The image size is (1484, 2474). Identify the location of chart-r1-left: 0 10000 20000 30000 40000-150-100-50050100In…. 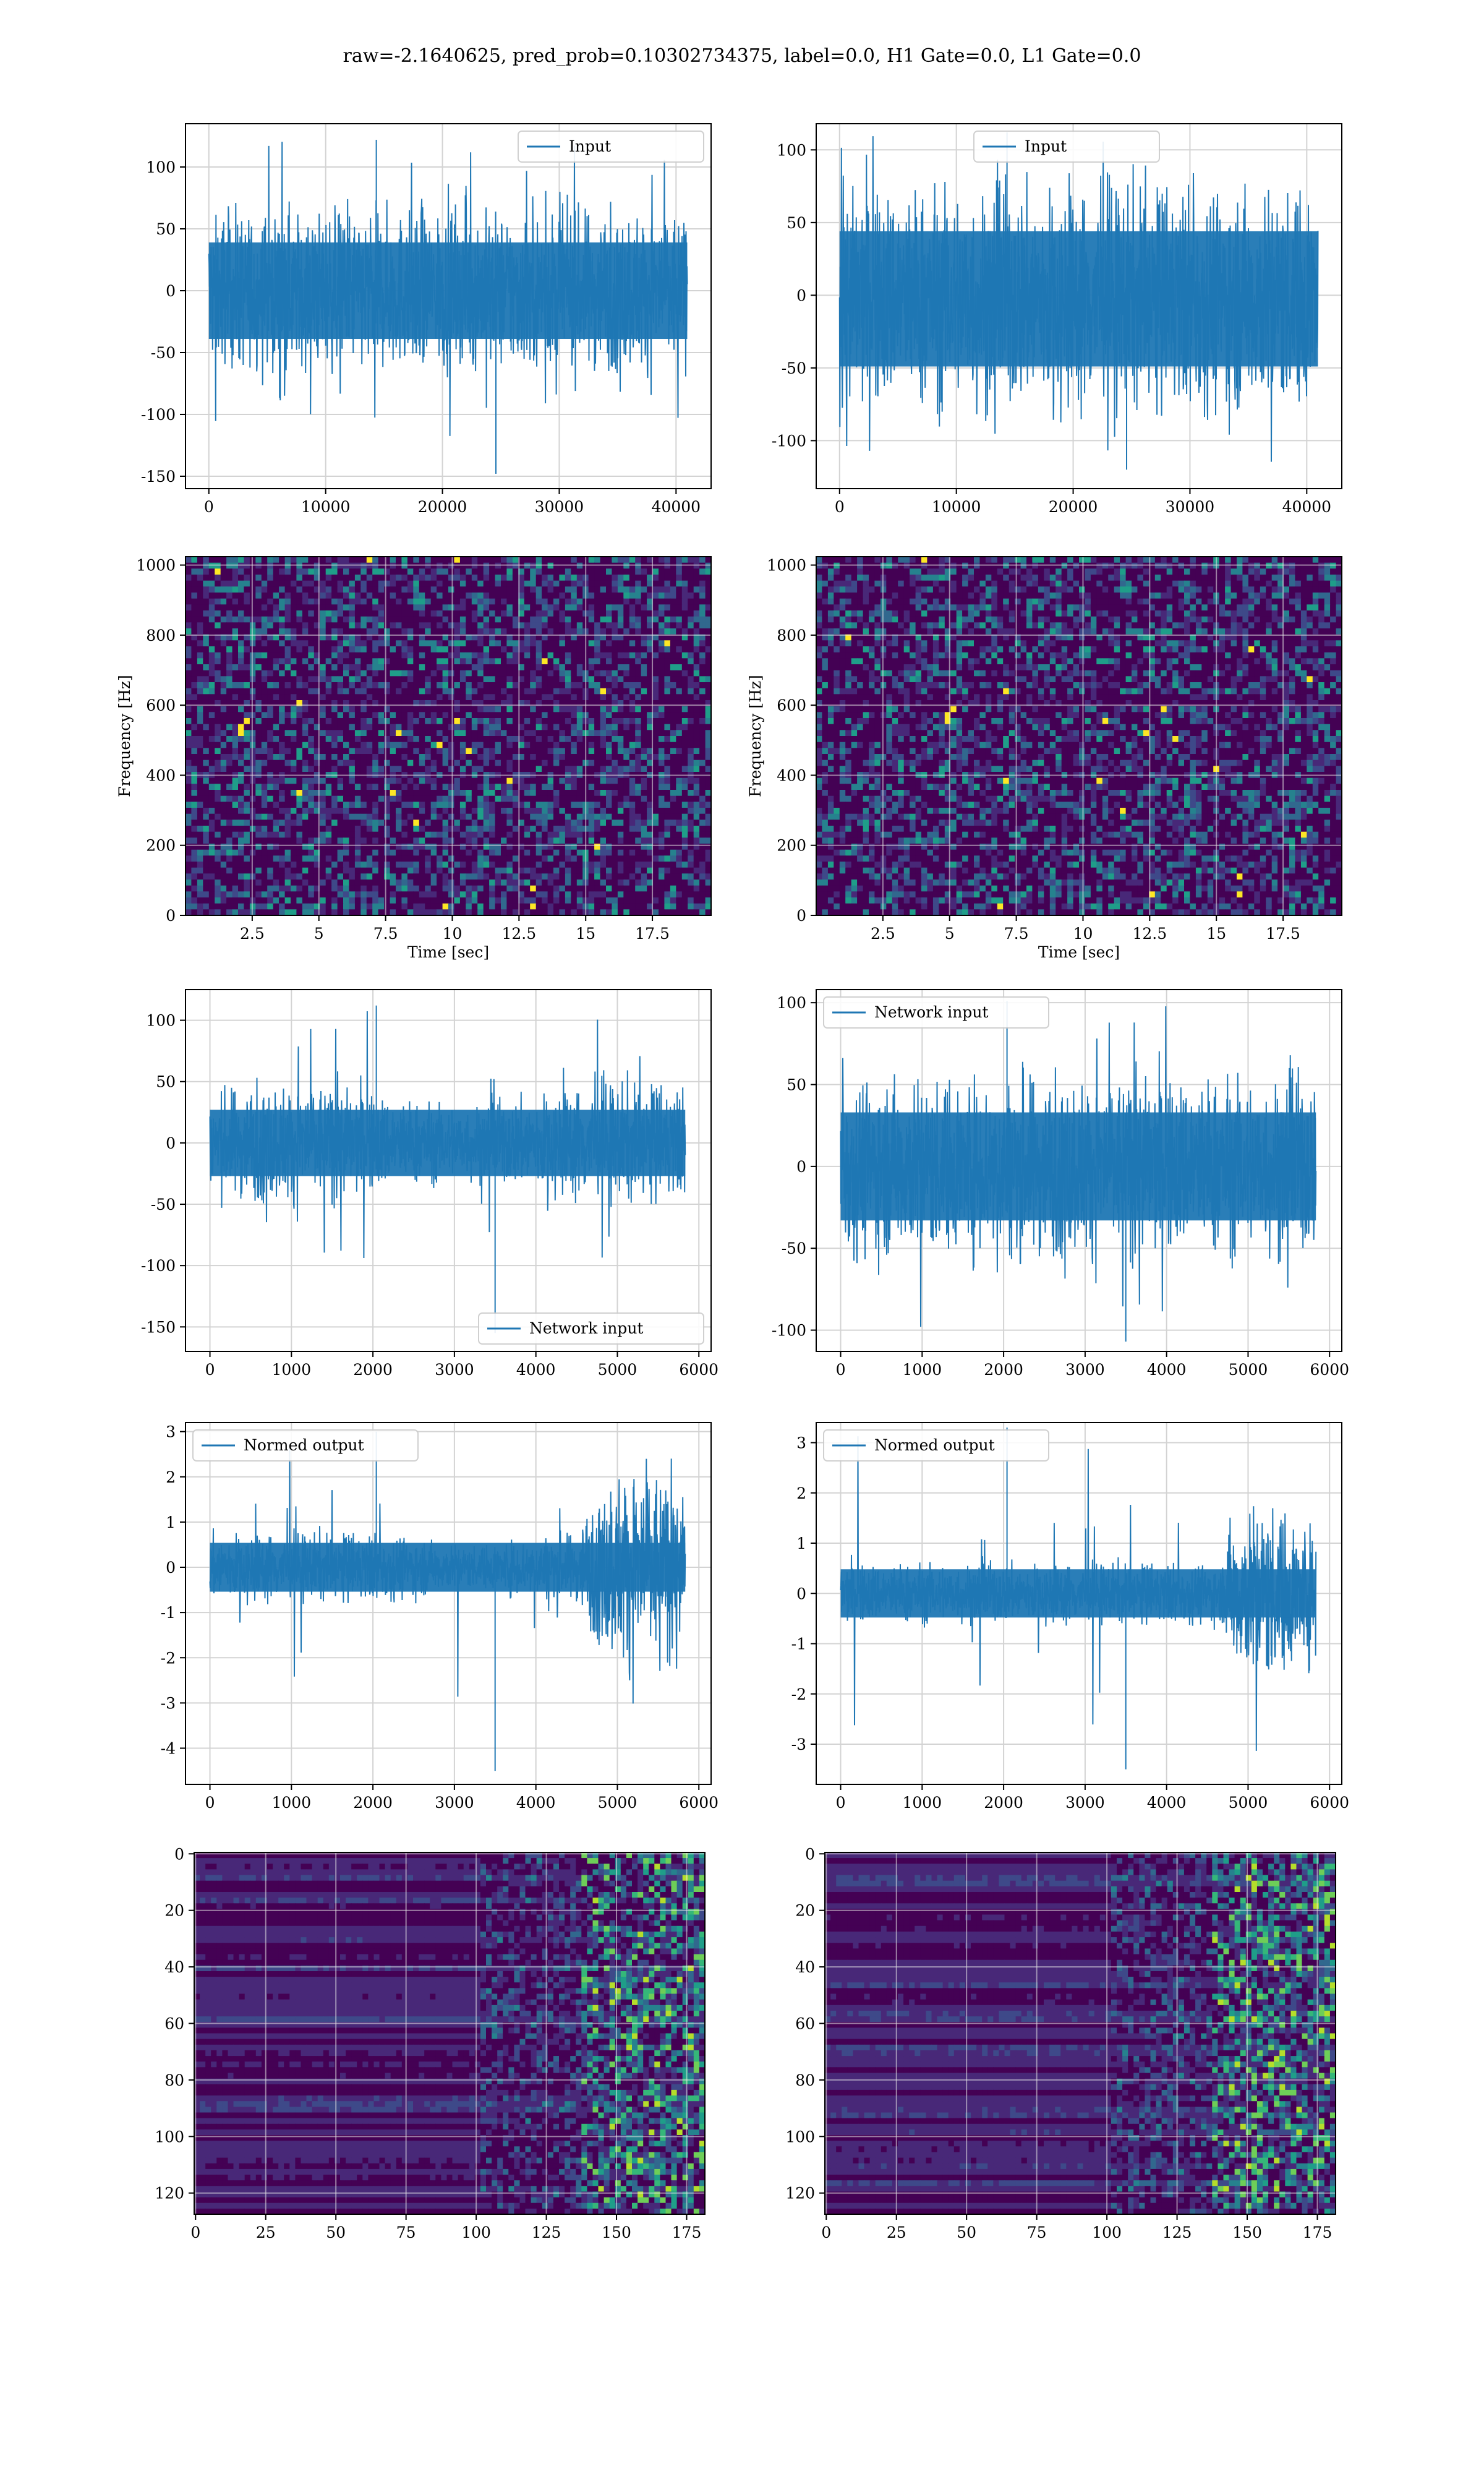
(426, 320).